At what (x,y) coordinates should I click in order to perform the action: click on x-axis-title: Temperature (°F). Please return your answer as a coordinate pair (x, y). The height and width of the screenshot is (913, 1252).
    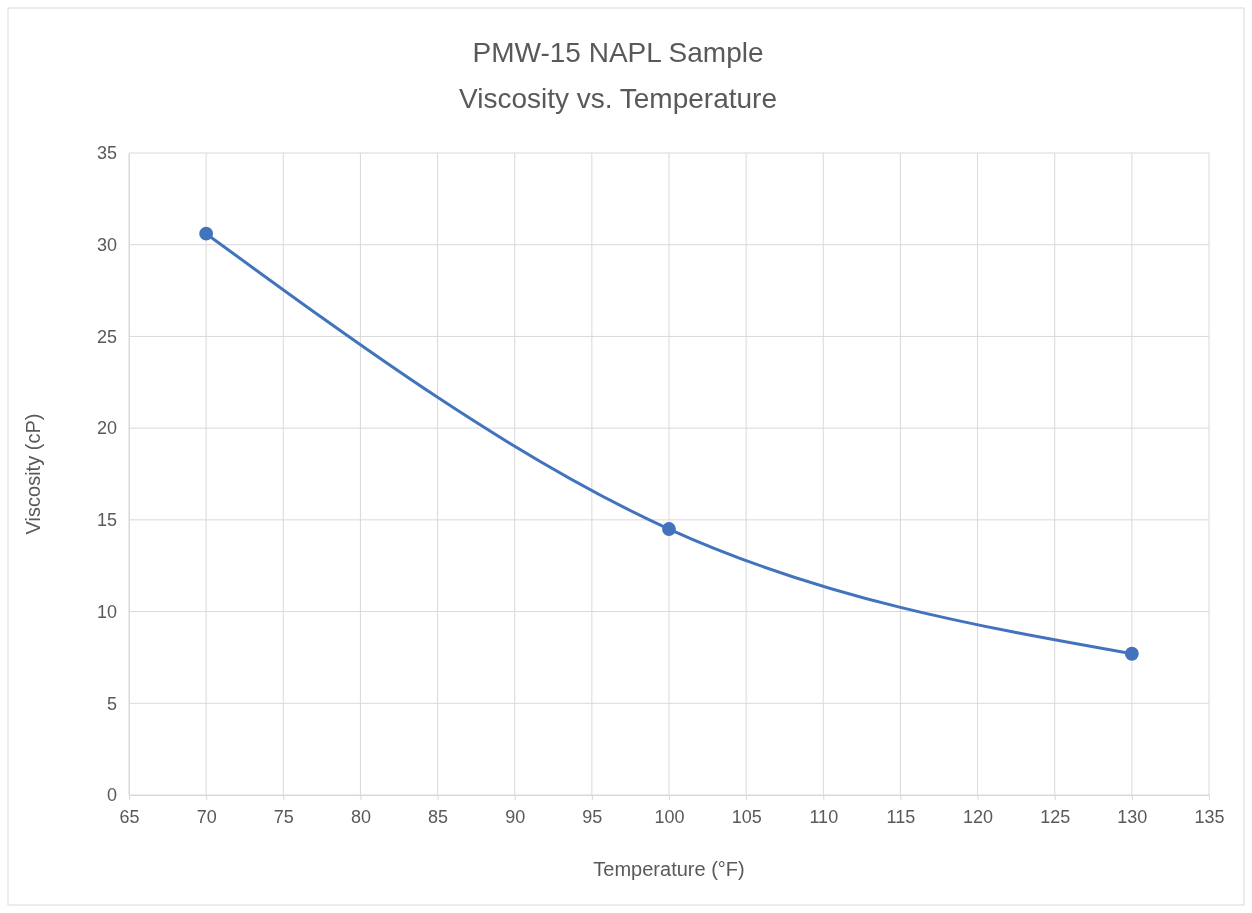
    Looking at the image, I should click on (669, 869).